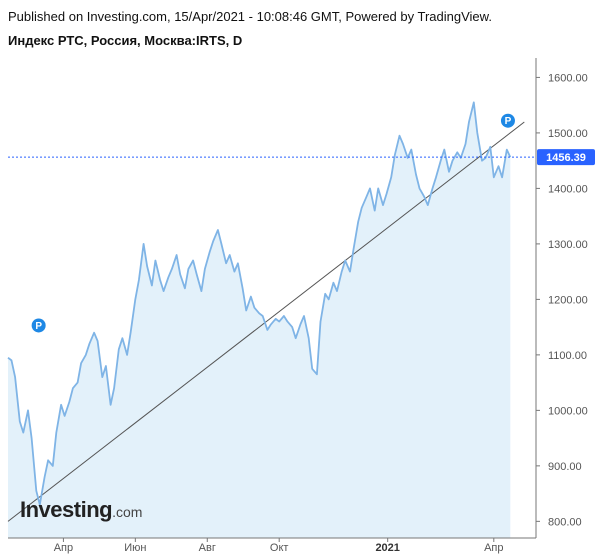  What do you see at coordinates (387, 548) in the screenshot?
I see `x-tick-label: 2021` at bounding box center [387, 548].